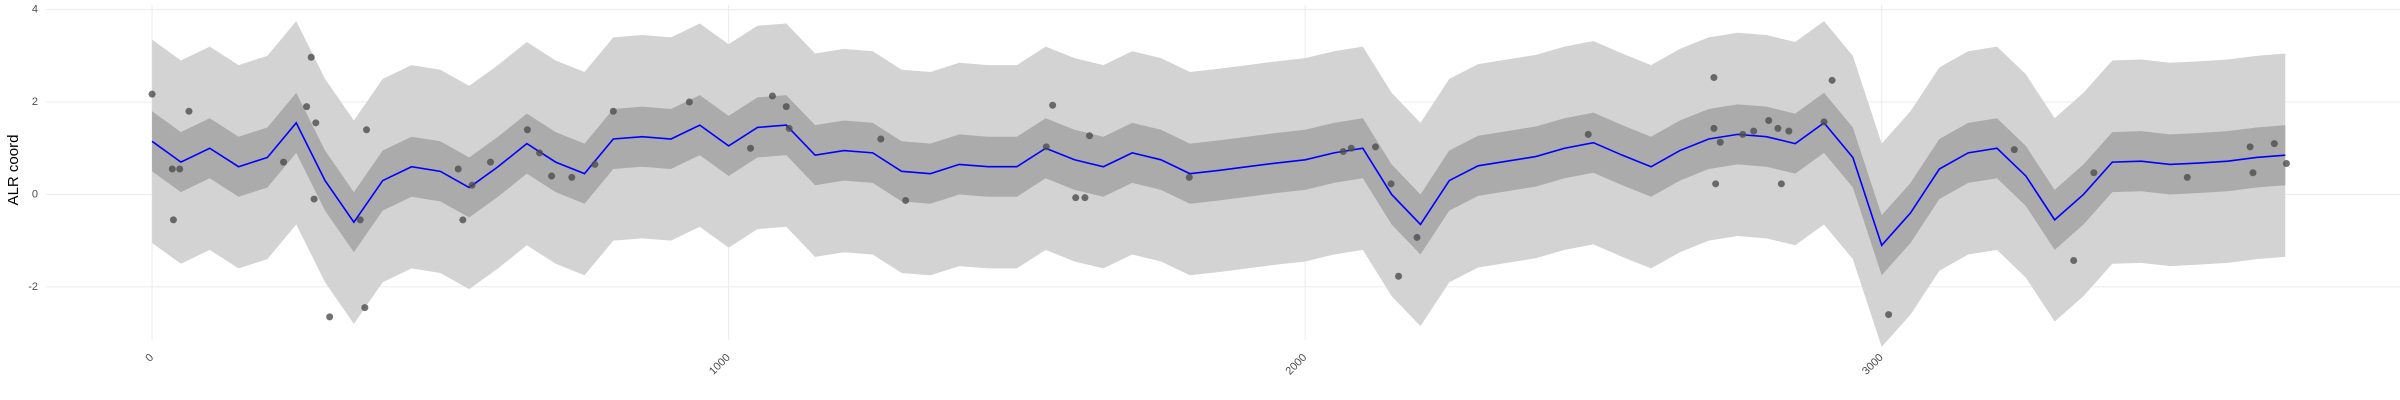  What do you see at coordinates (13, 170) in the screenshot?
I see `y-axis-label: ALR coord` at bounding box center [13, 170].